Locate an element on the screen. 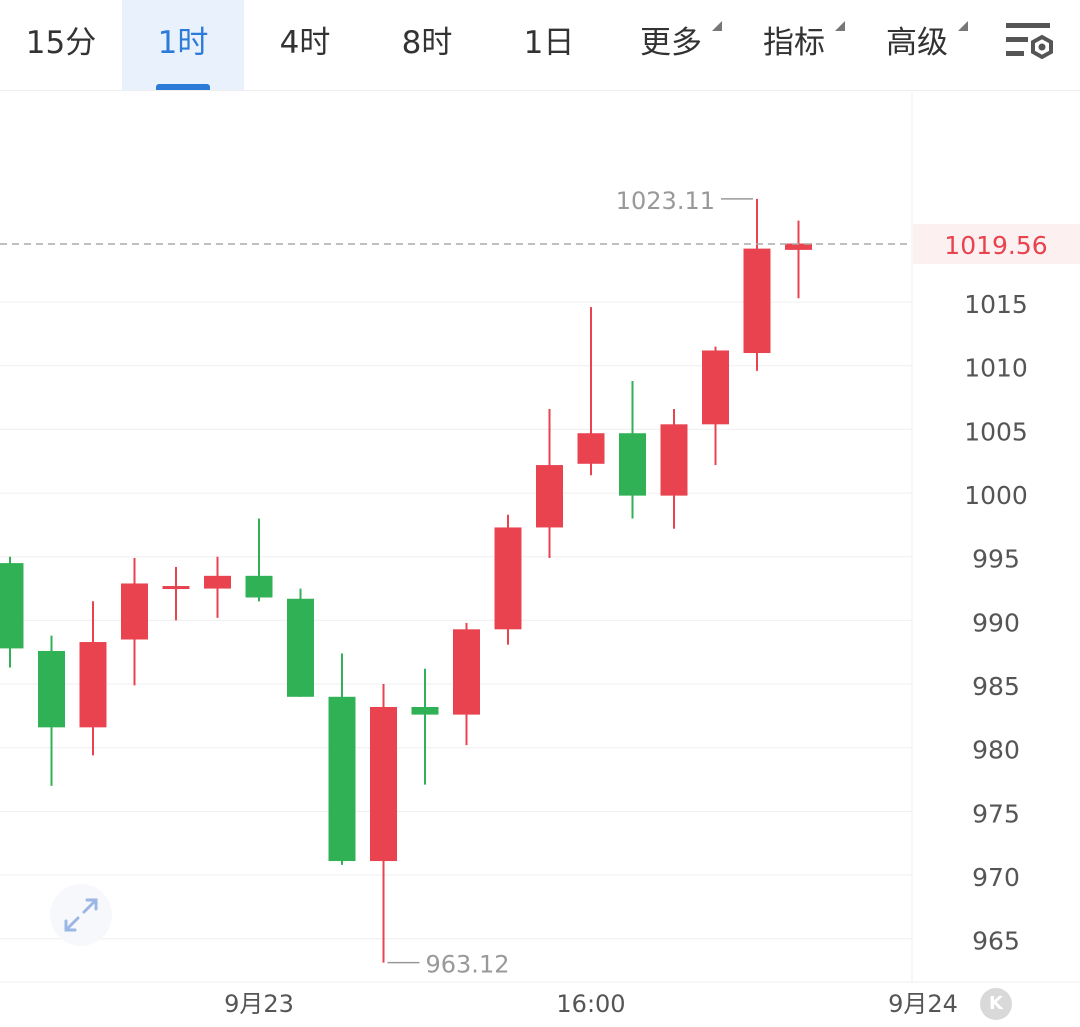 The image size is (1080, 1027). high-price-label: 1023.11 is located at coordinates (665, 201).